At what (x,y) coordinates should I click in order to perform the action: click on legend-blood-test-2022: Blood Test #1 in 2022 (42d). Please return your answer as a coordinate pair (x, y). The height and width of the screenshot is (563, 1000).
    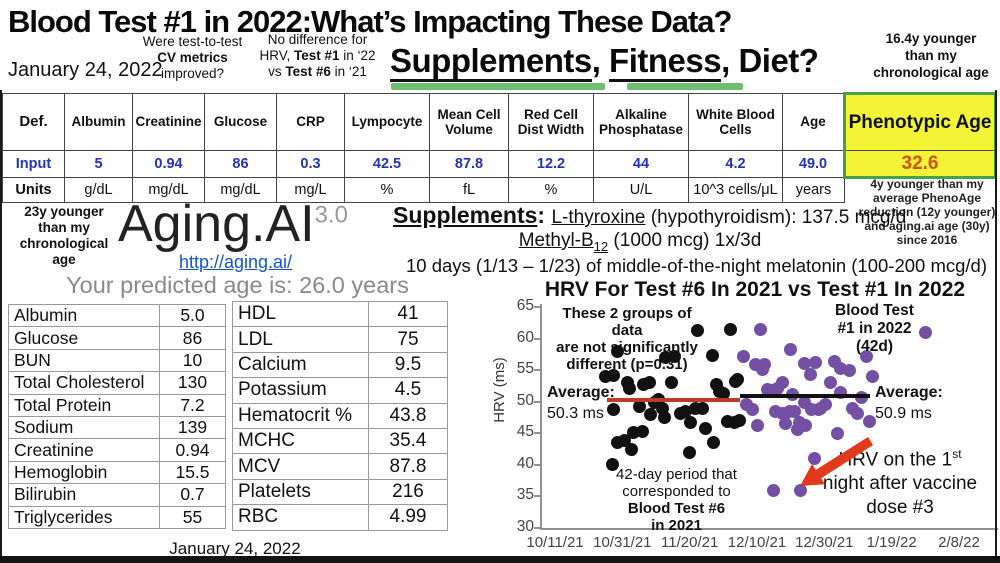
    Looking at the image, I should click on (874, 328).